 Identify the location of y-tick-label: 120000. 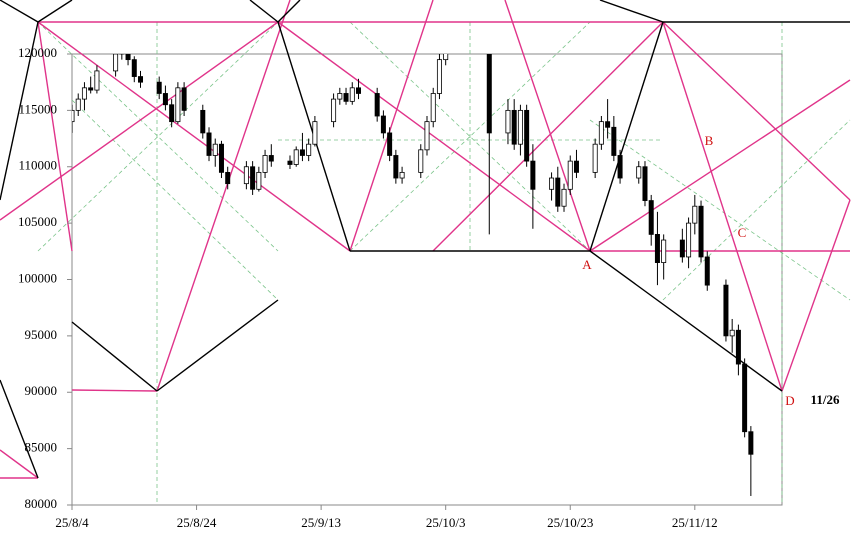
(37, 52).